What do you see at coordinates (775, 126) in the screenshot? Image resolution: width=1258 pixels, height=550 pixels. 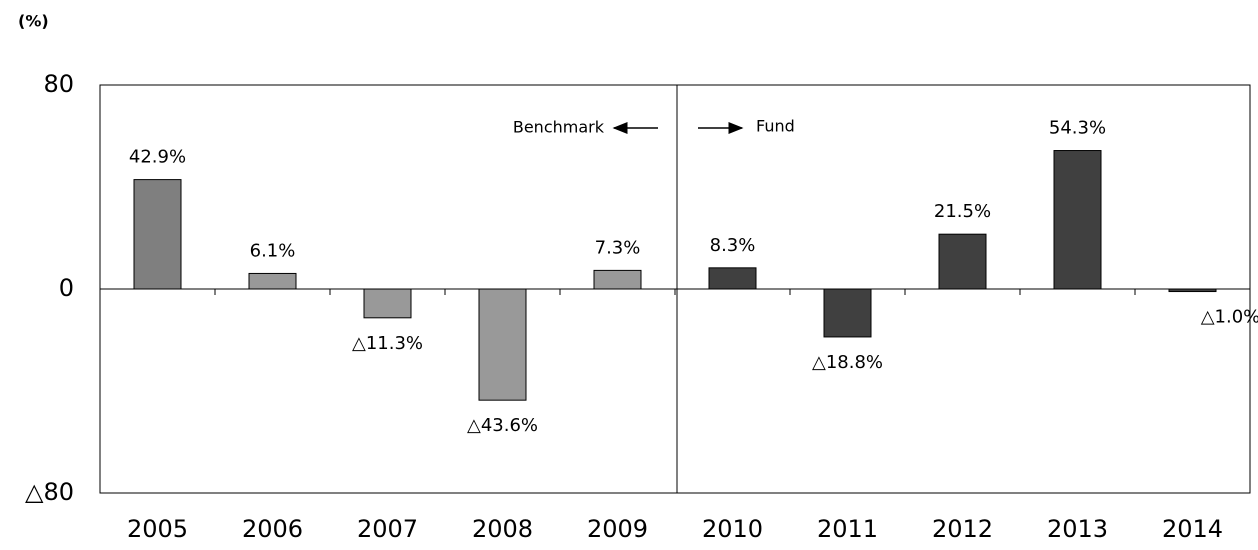 I see `annotation: Fund` at bounding box center [775, 126].